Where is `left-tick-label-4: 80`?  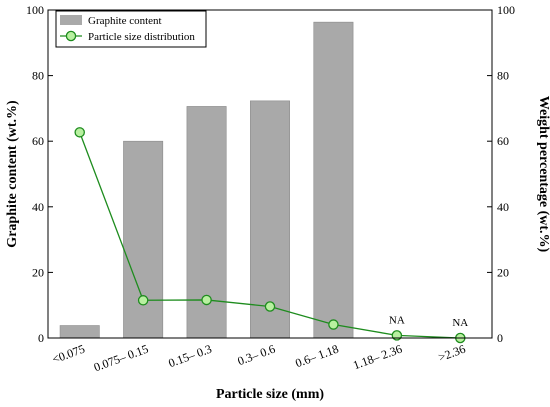 left-tick-label-4: 80 is located at coordinates (38, 76).